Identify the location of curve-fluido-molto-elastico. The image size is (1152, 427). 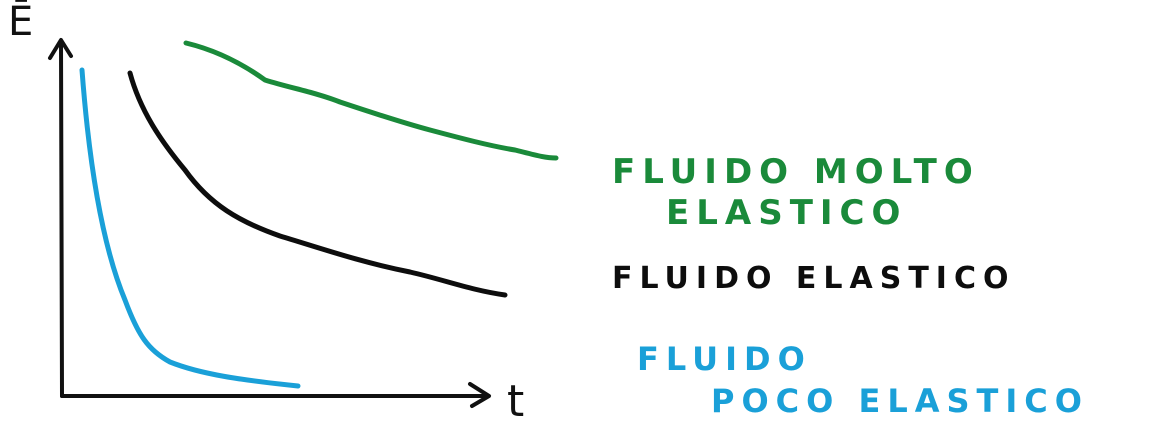
(371, 100).